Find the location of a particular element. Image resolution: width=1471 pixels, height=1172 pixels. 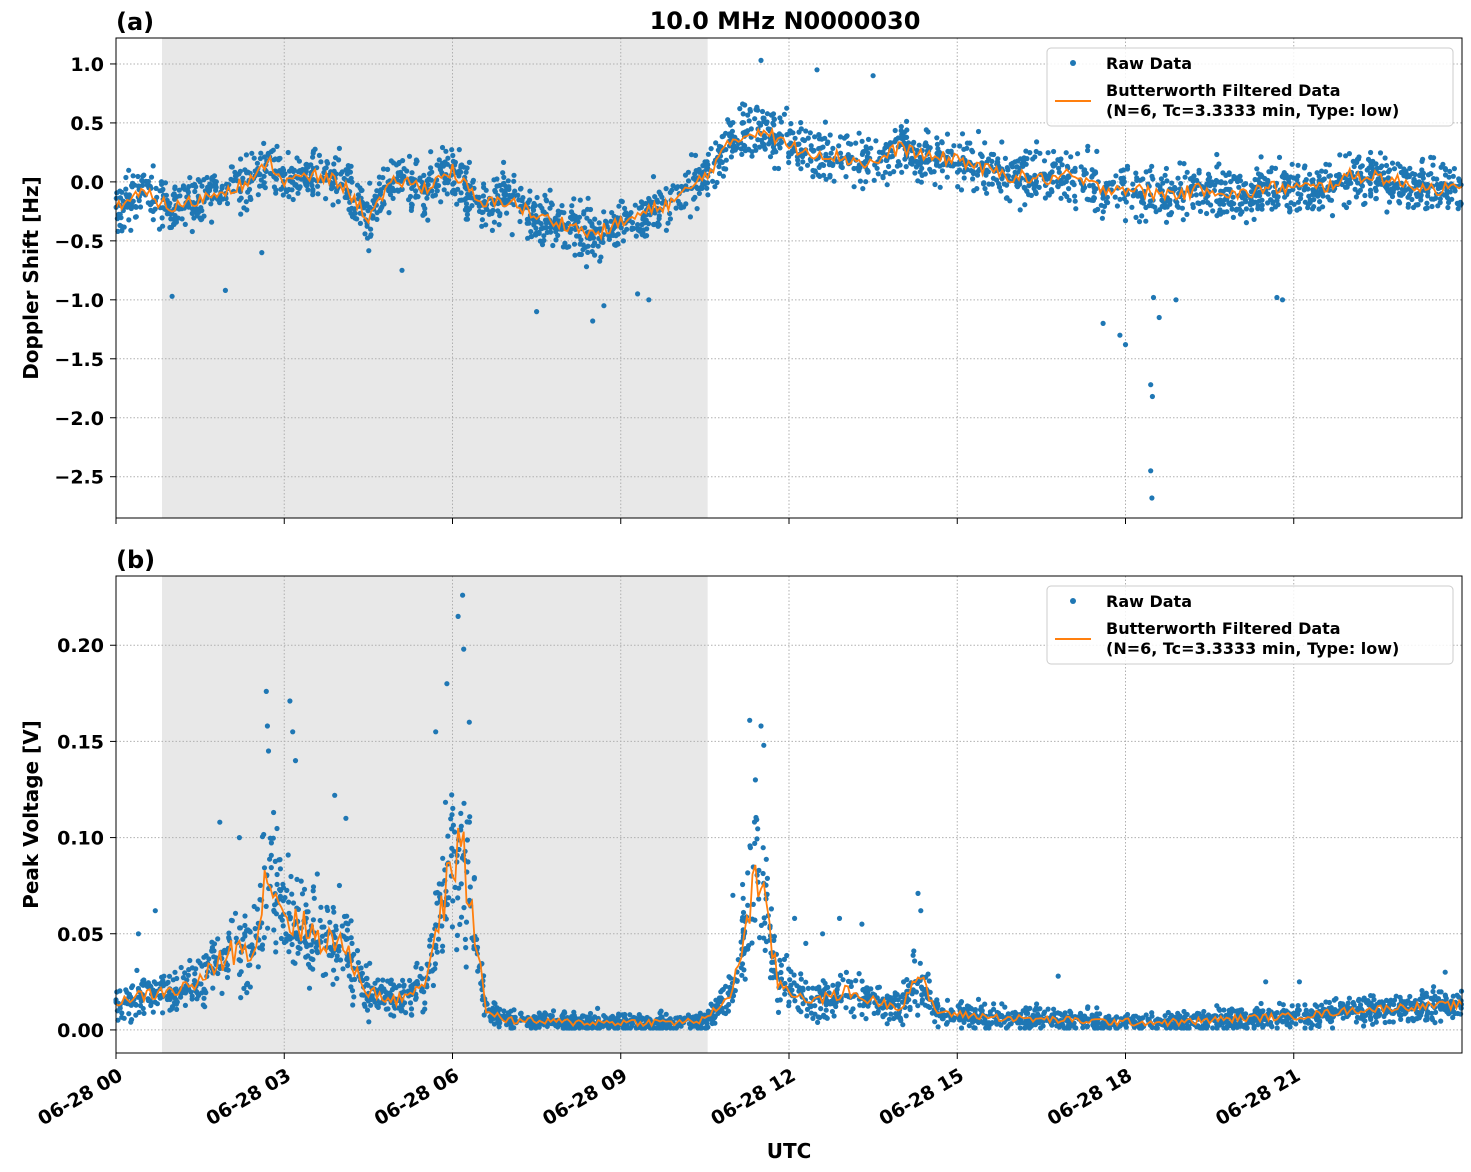

y-tick-label: 0.0 is located at coordinates (87, 183).